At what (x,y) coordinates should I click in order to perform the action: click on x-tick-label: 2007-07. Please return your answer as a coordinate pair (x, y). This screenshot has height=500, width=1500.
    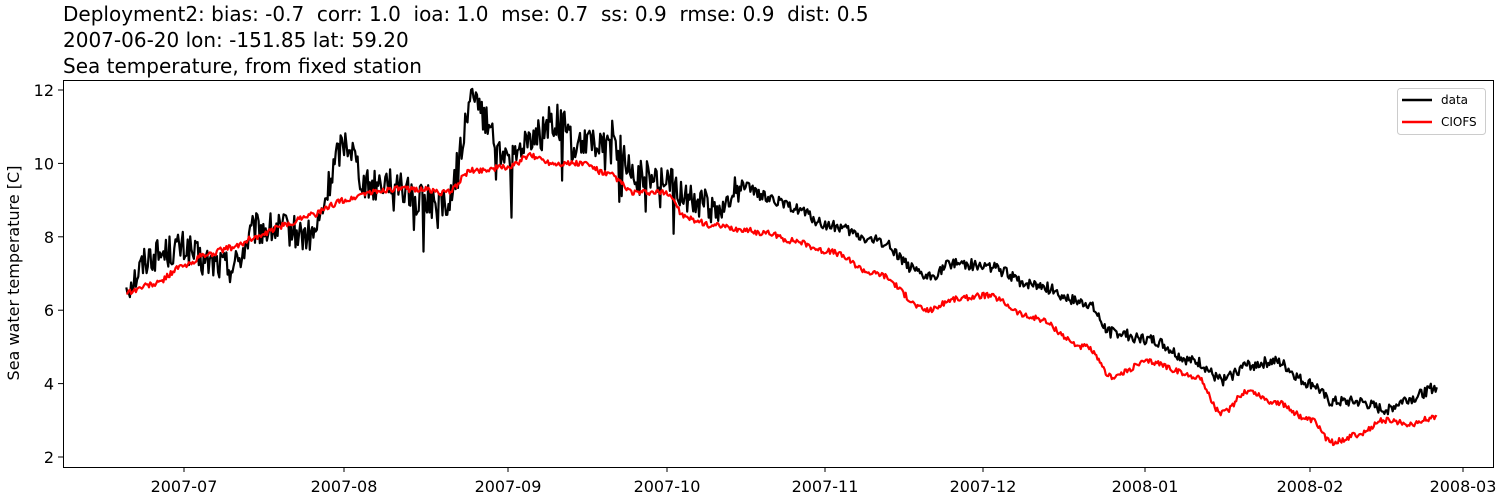
    Looking at the image, I should click on (184, 486).